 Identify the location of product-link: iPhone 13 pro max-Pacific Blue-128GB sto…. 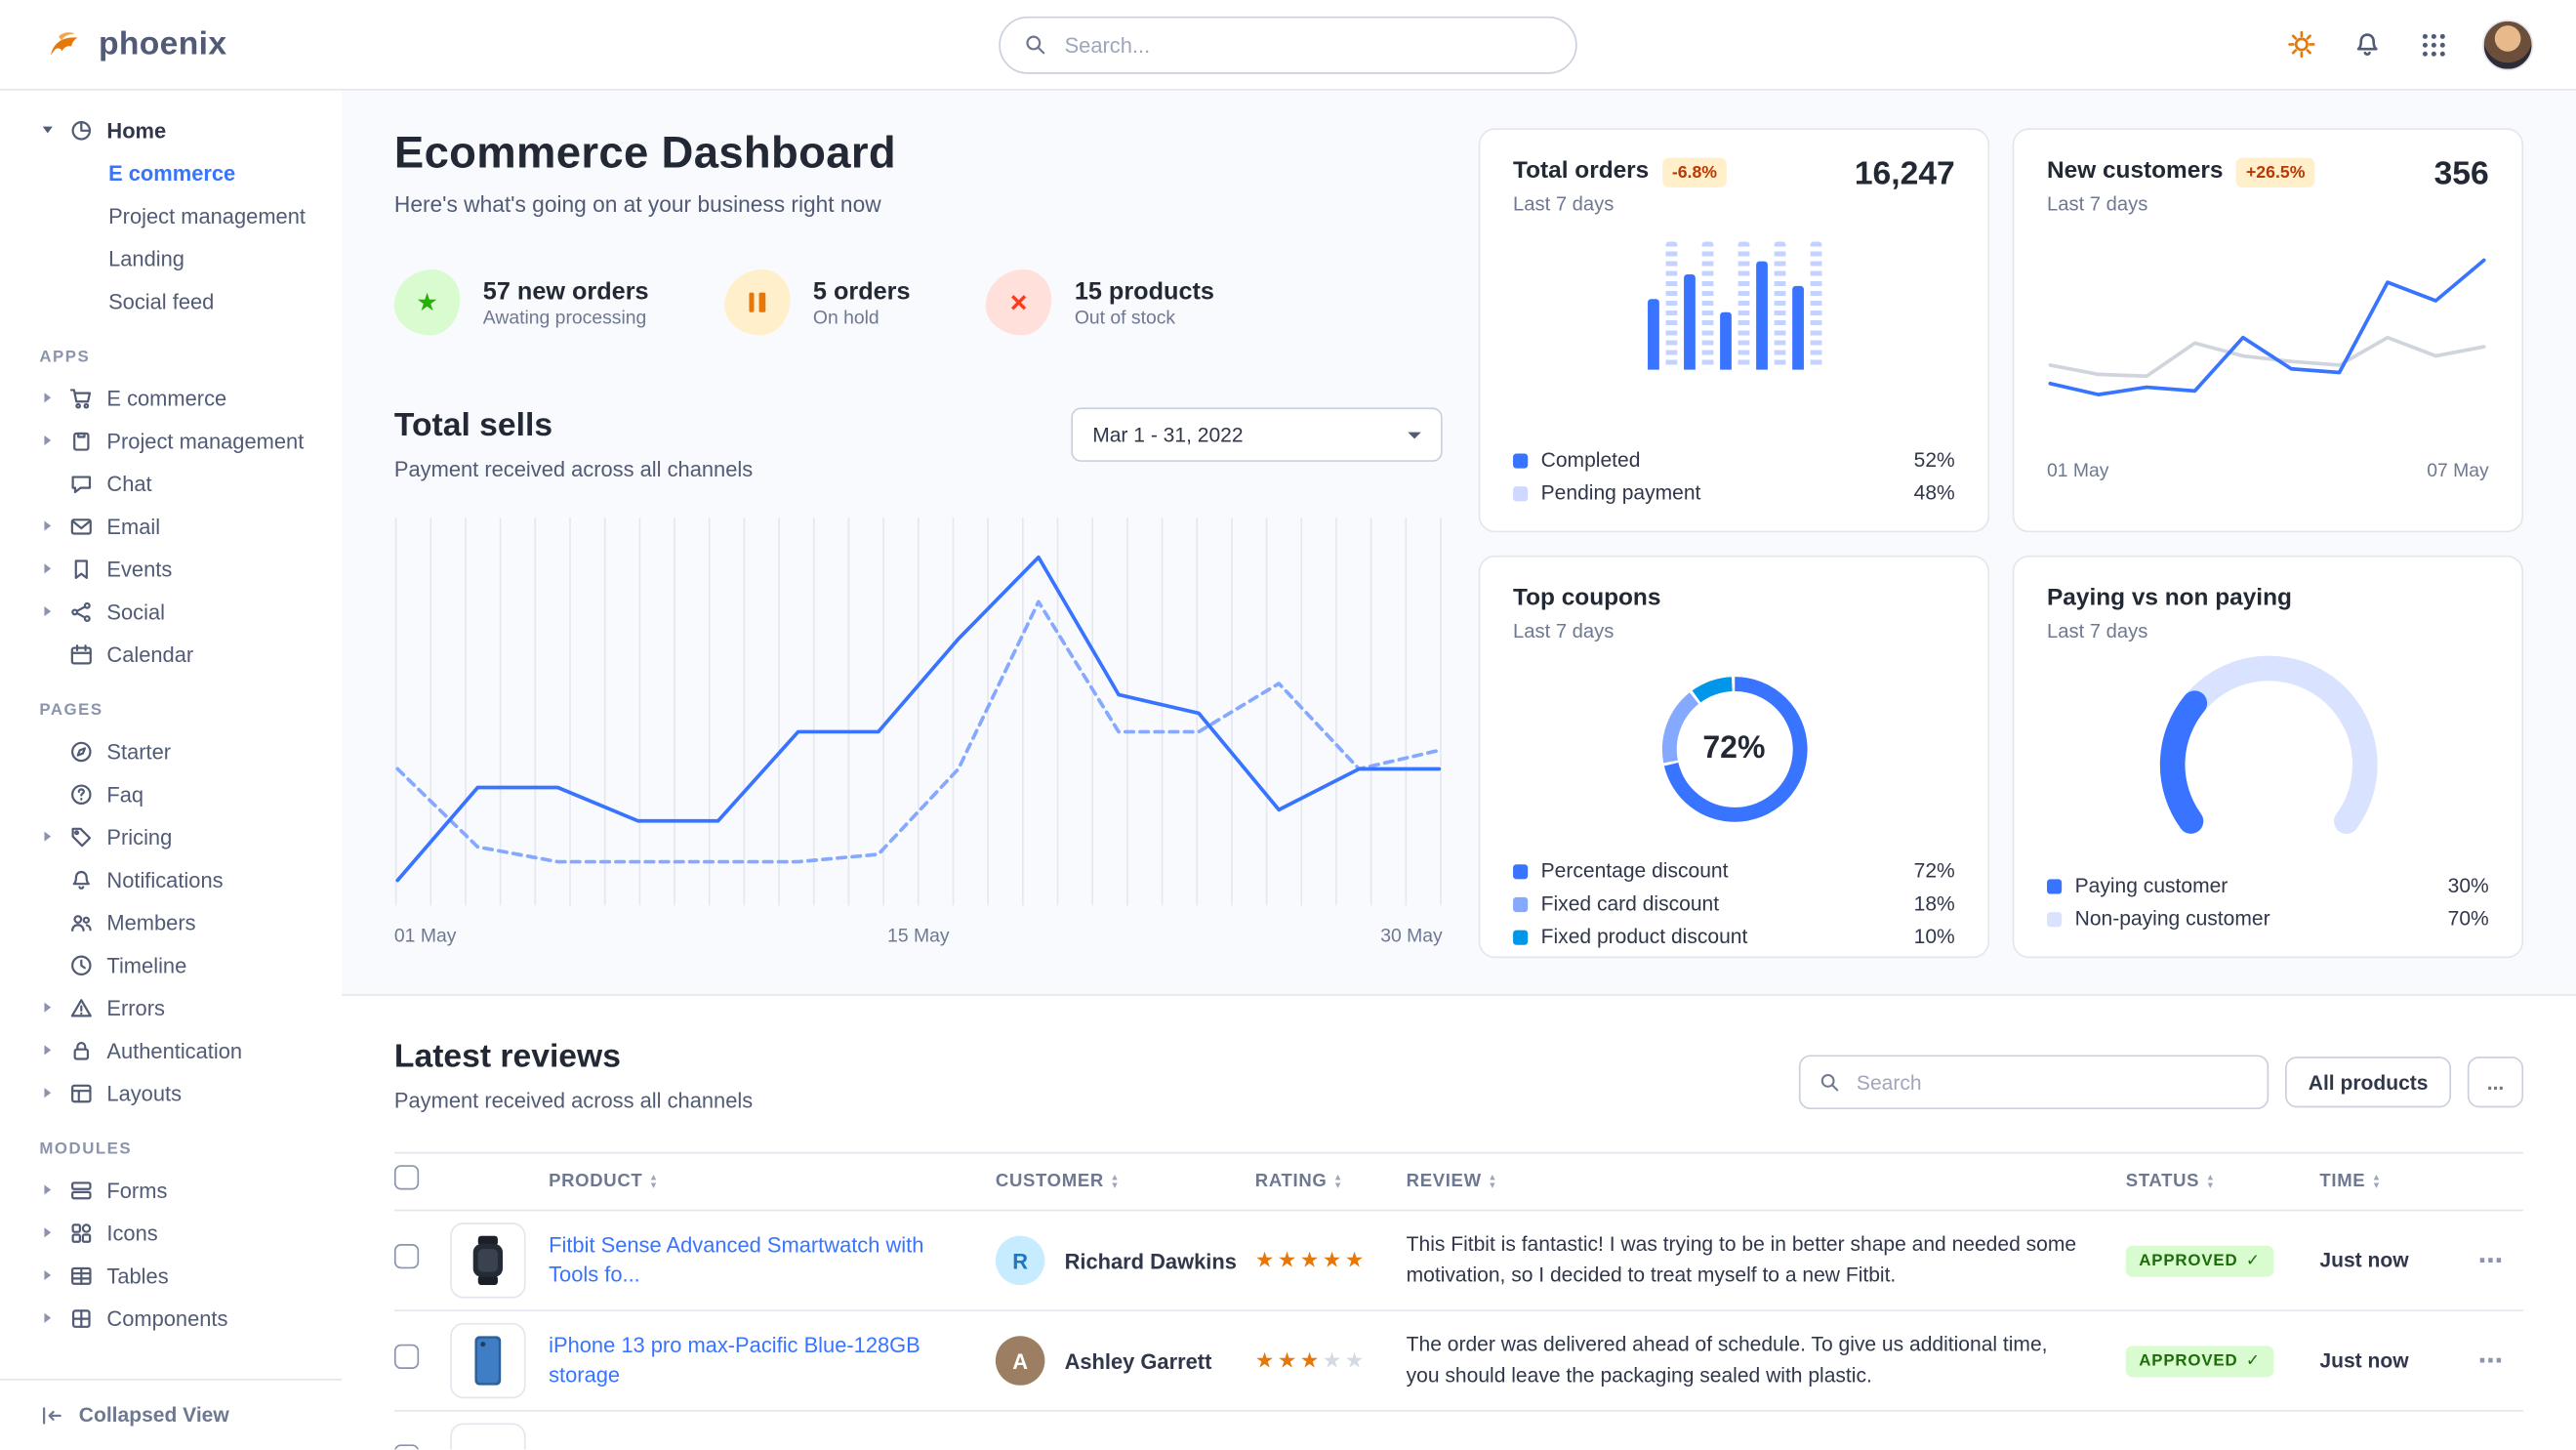
(734, 1360).